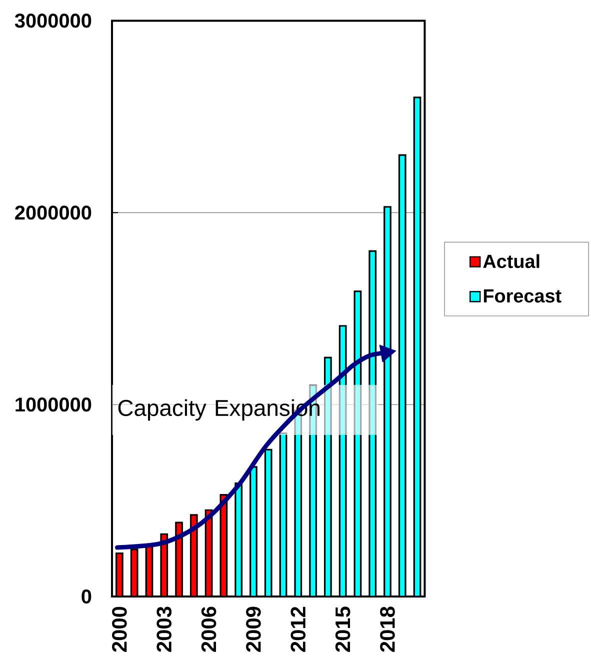 This screenshot has width=591, height=657. I want to click on y-tick-label: 3000000, so click(53, 21).